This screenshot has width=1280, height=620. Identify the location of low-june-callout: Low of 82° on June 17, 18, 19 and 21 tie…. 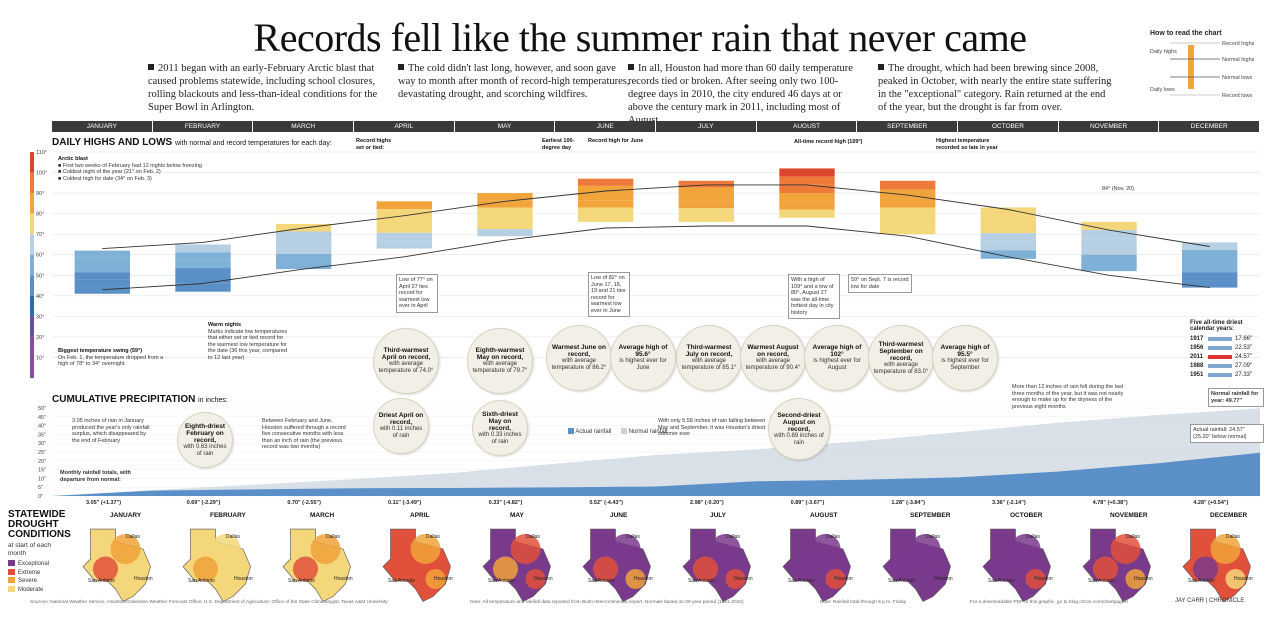
(609, 294).